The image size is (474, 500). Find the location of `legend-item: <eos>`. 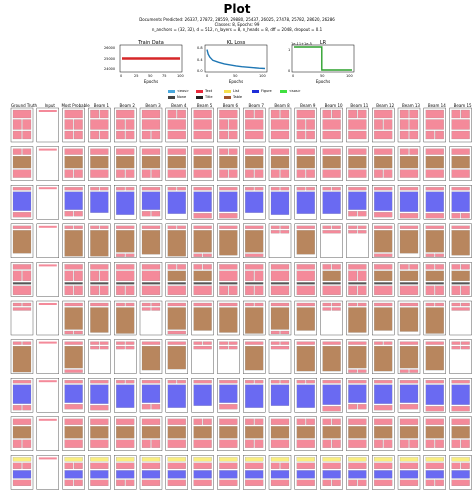

legend-item: <eos> is located at coordinates (178, 91).